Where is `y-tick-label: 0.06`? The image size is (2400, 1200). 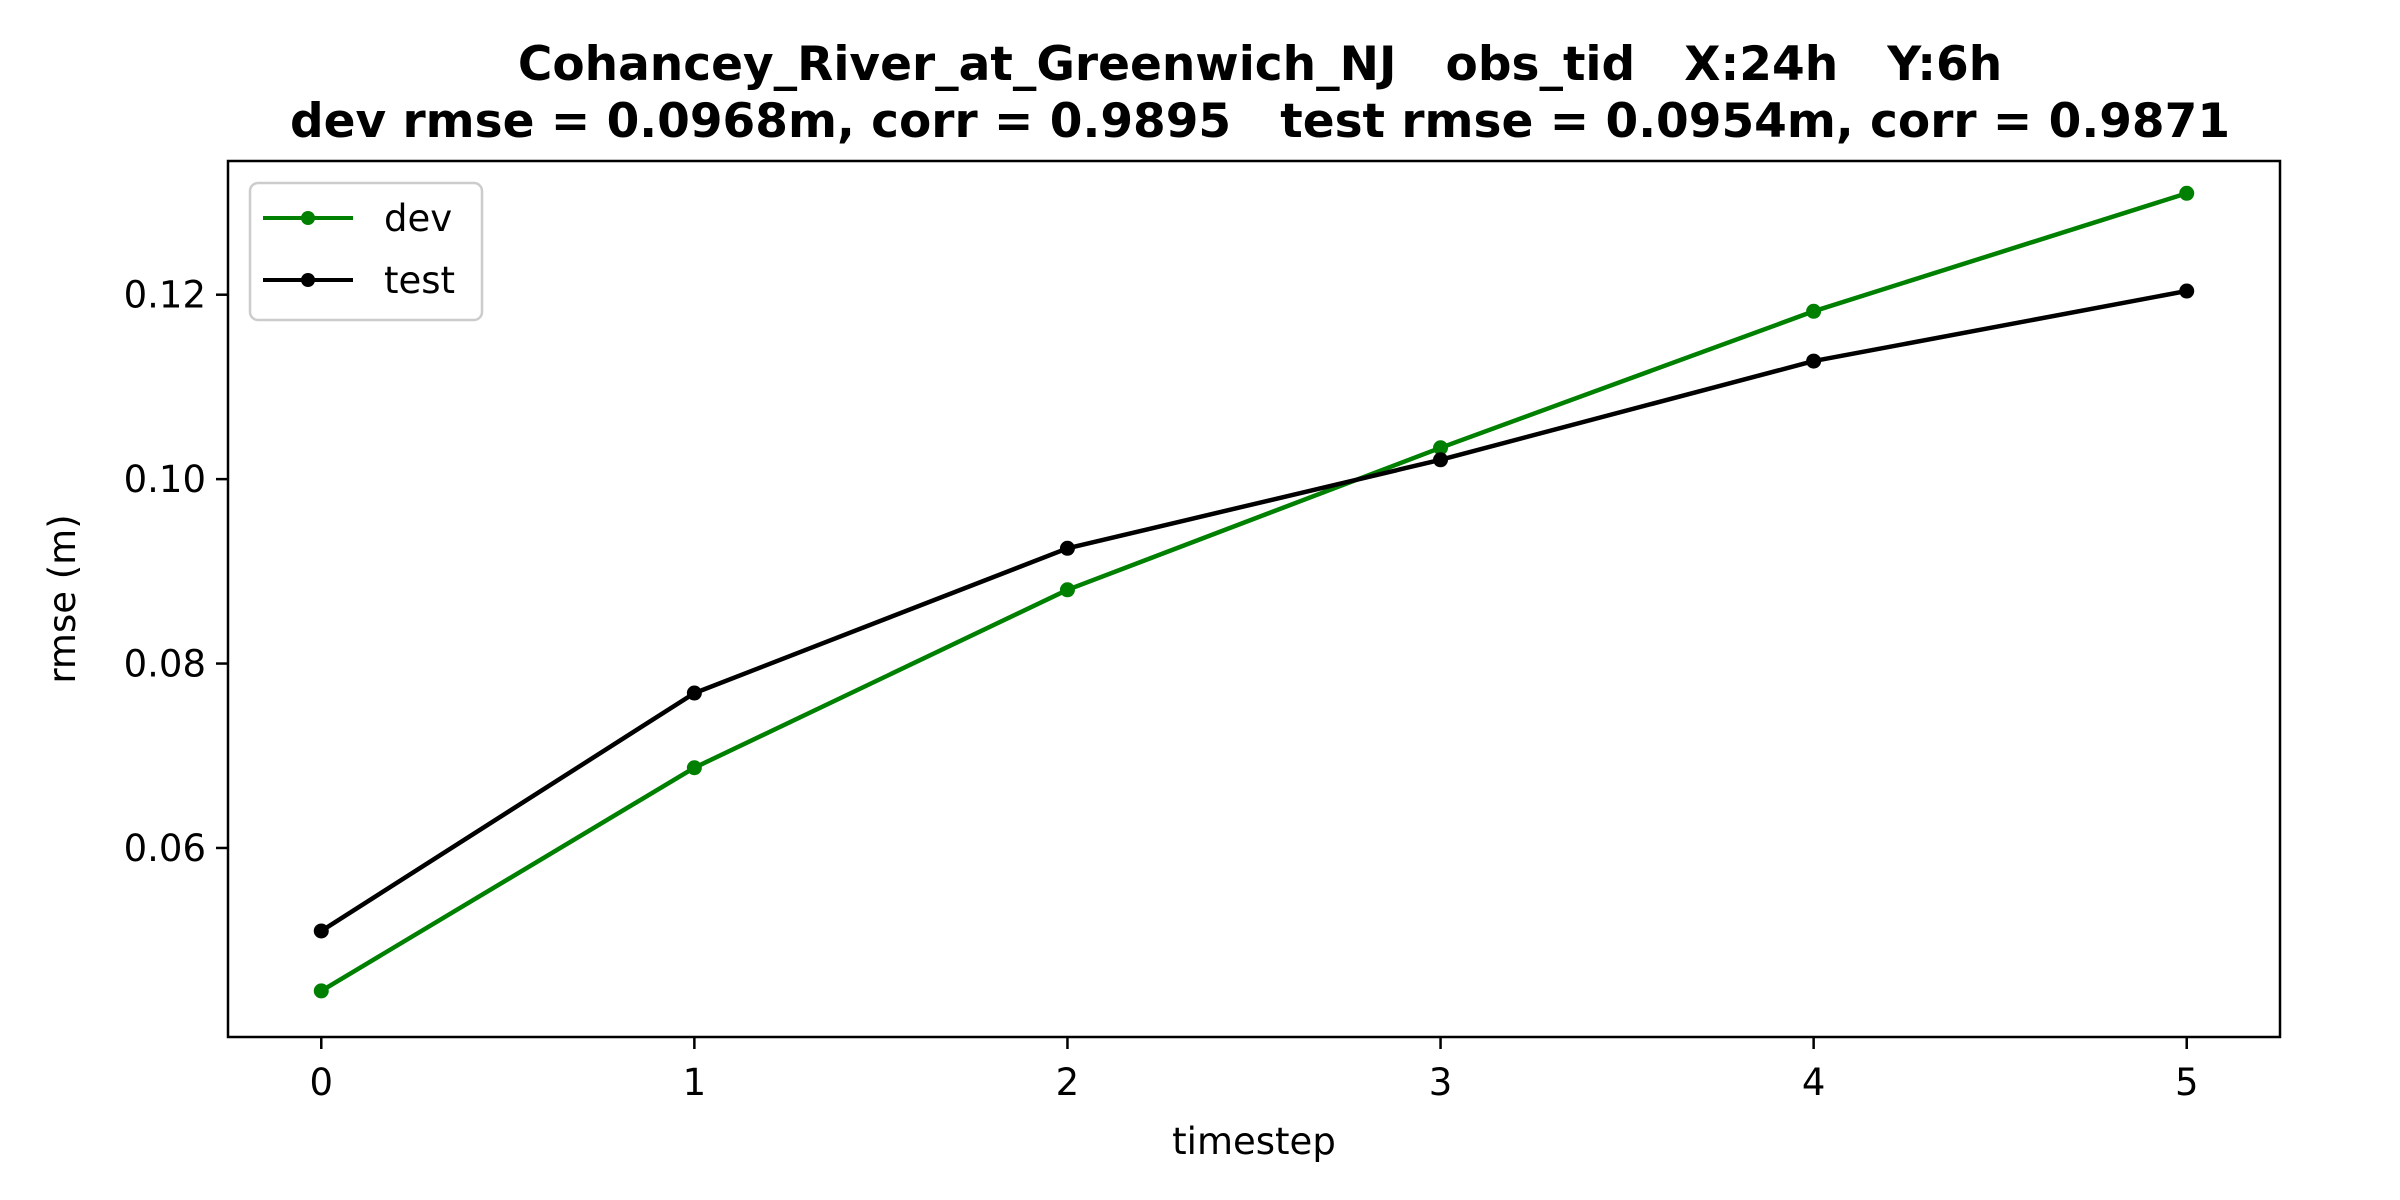 y-tick-label: 0.06 is located at coordinates (165, 848).